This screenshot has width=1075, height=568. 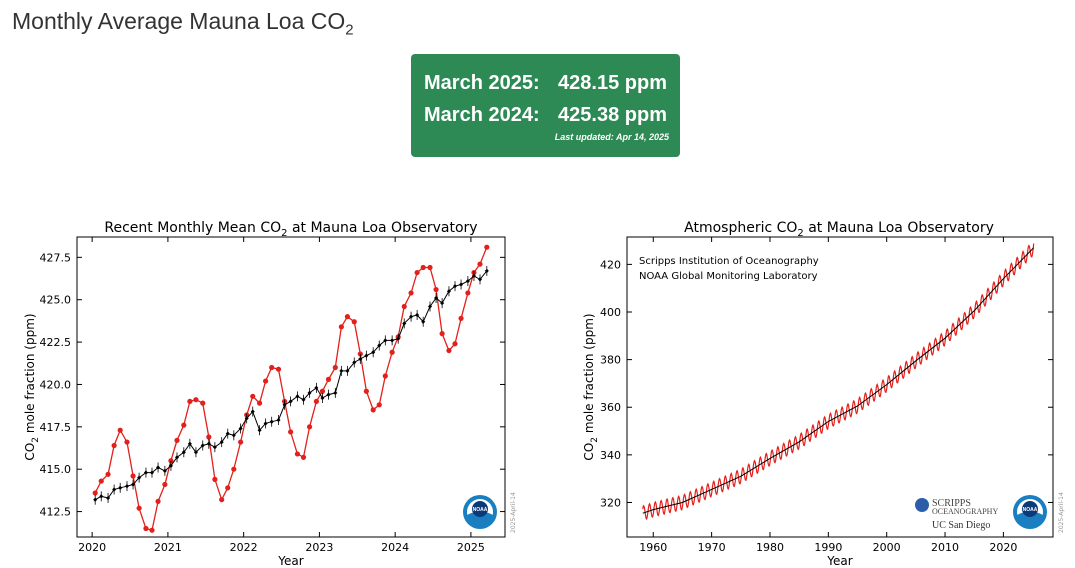 What do you see at coordinates (728, 276) in the screenshot?
I see `annotation-noaa: NOAA Global Monitoring Laboratory` at bounding box center [728, 276].